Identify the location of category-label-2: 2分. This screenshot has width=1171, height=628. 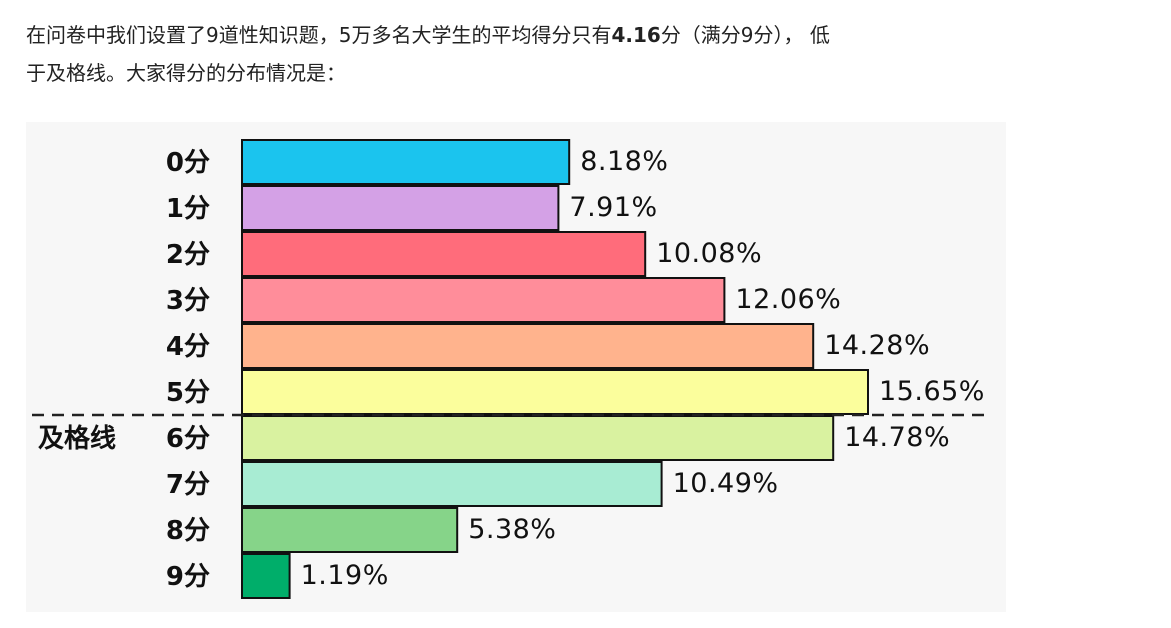
(188, 255).